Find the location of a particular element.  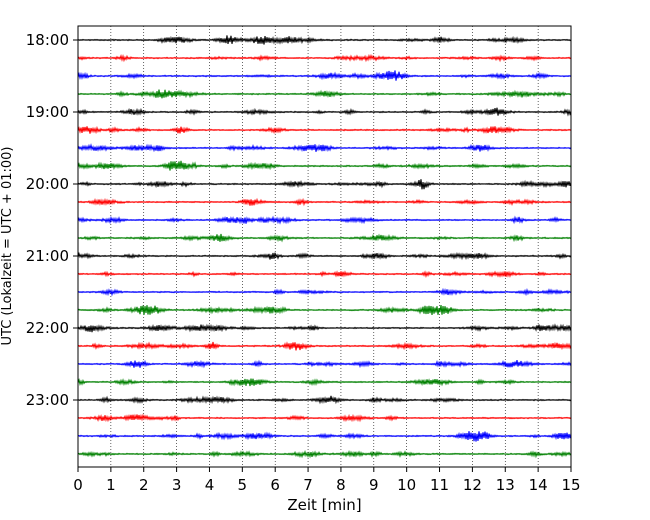

x-tick-label-7: 7 is located at coordinates (308, 485).